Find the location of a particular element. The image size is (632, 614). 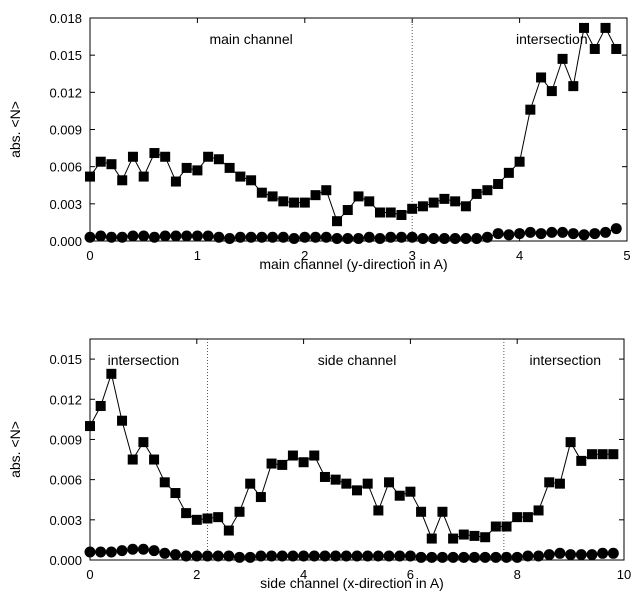

x-tick-label: 8 is located at coordinates (517, 574).